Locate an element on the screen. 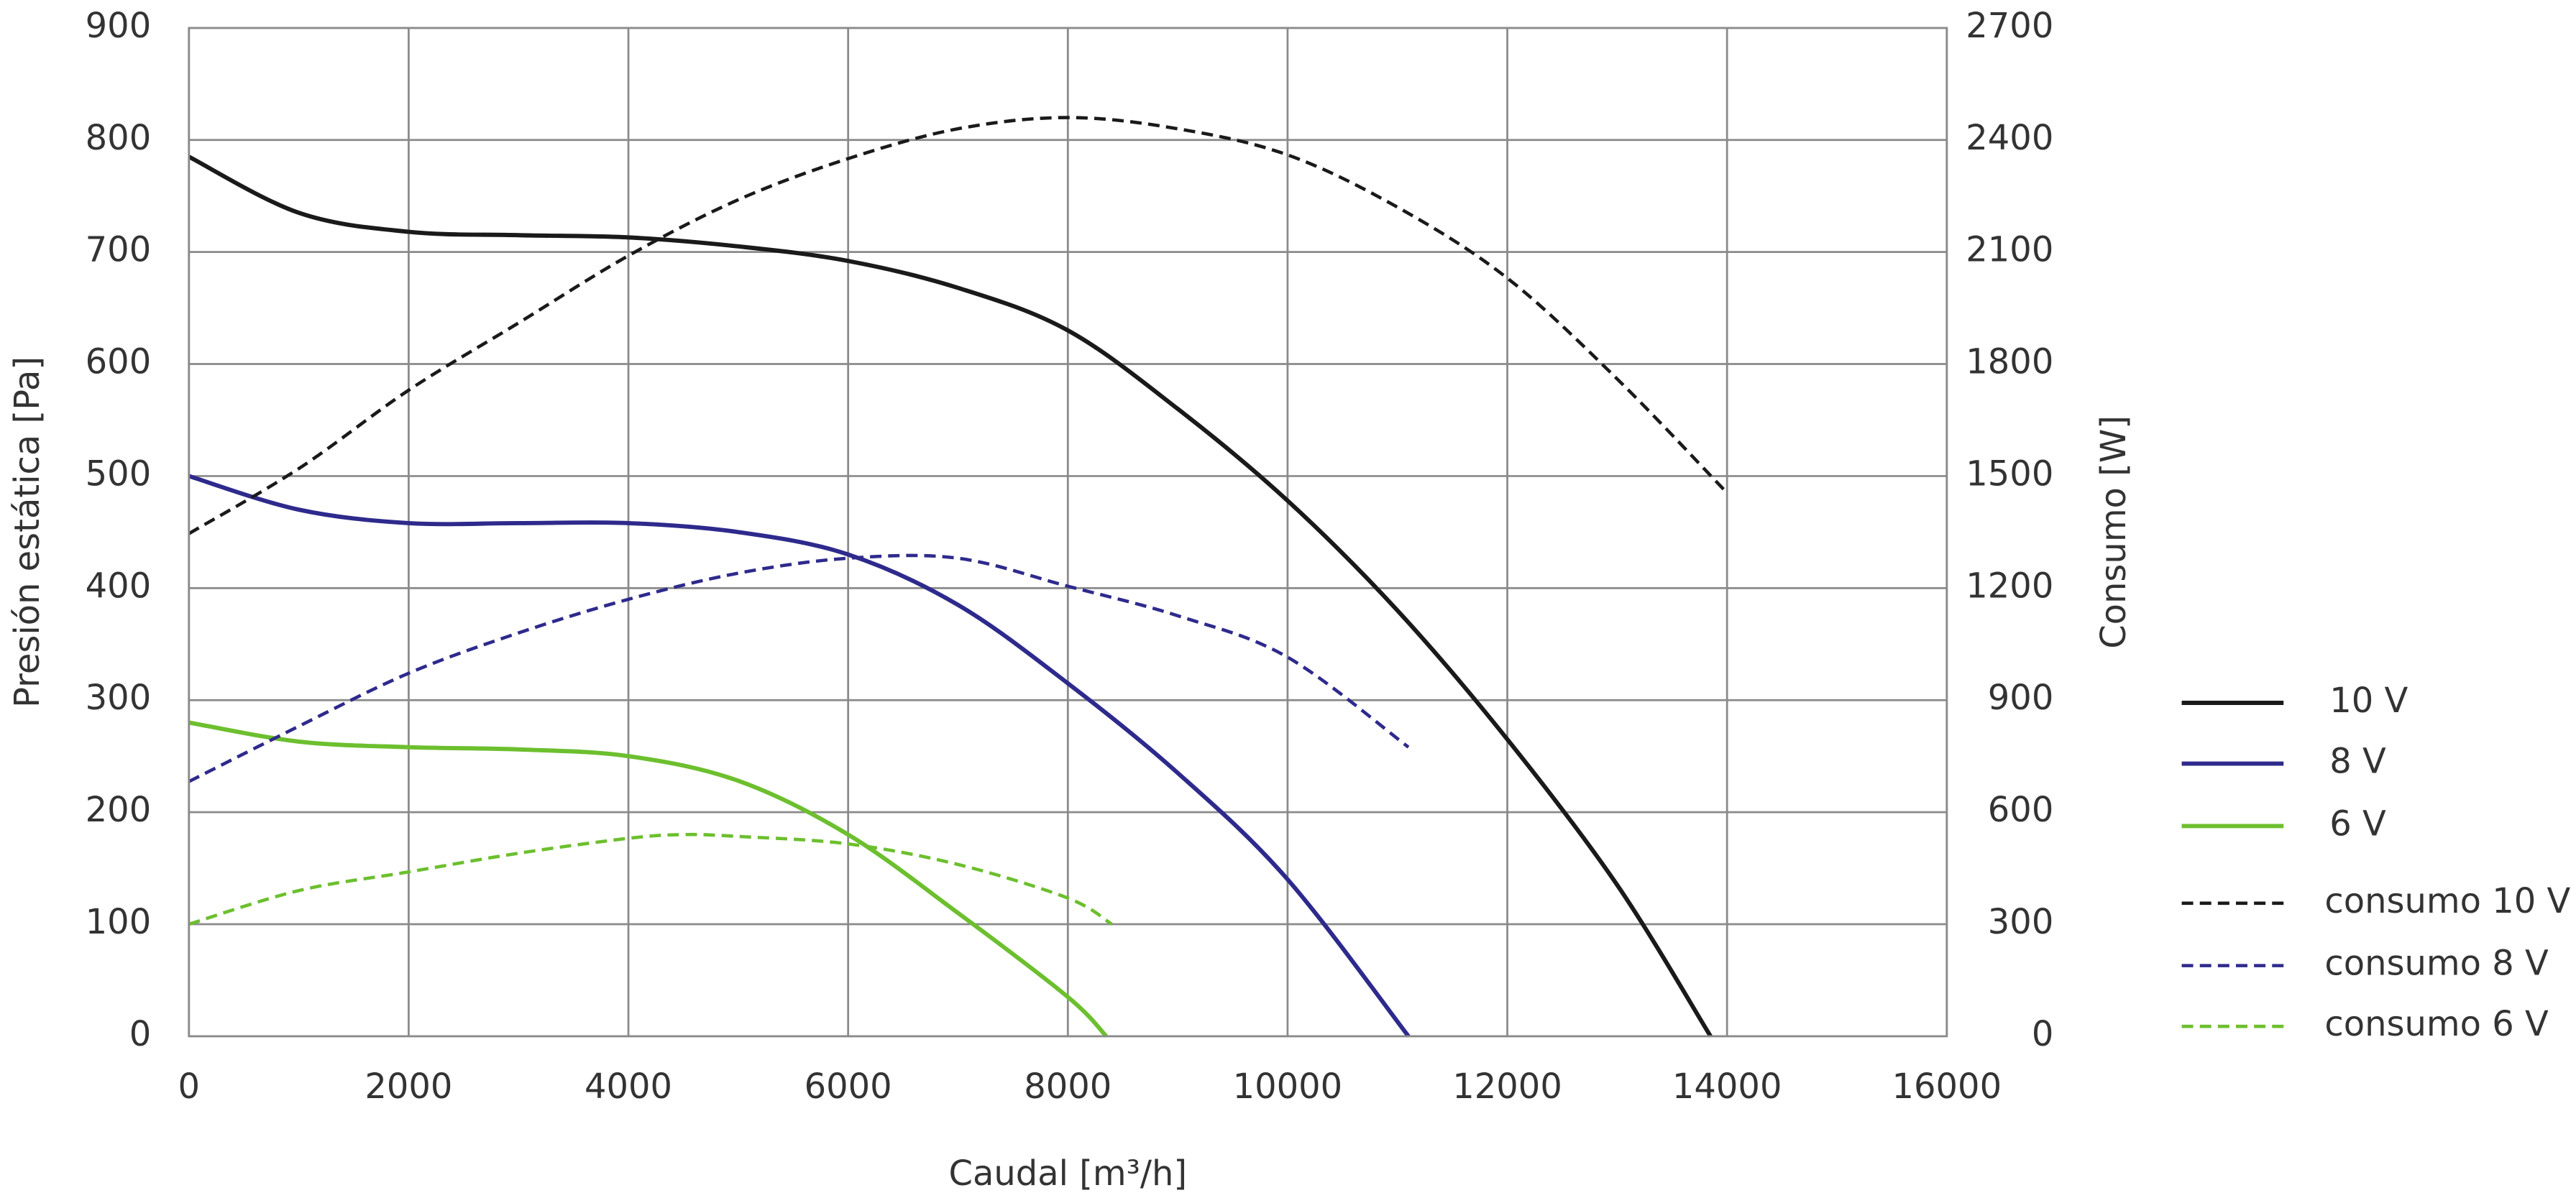 This screenshot has height=1198, width=2576. y-tick-label: 200 is located at coordinates (119, 810).